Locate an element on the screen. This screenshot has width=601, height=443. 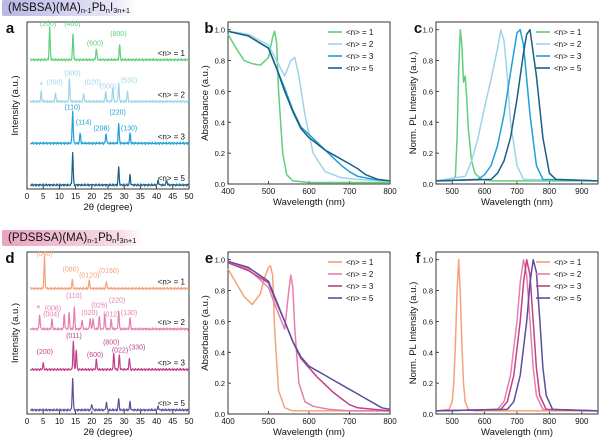
x-tick-label: 40 is located at coordinates (156, 421).